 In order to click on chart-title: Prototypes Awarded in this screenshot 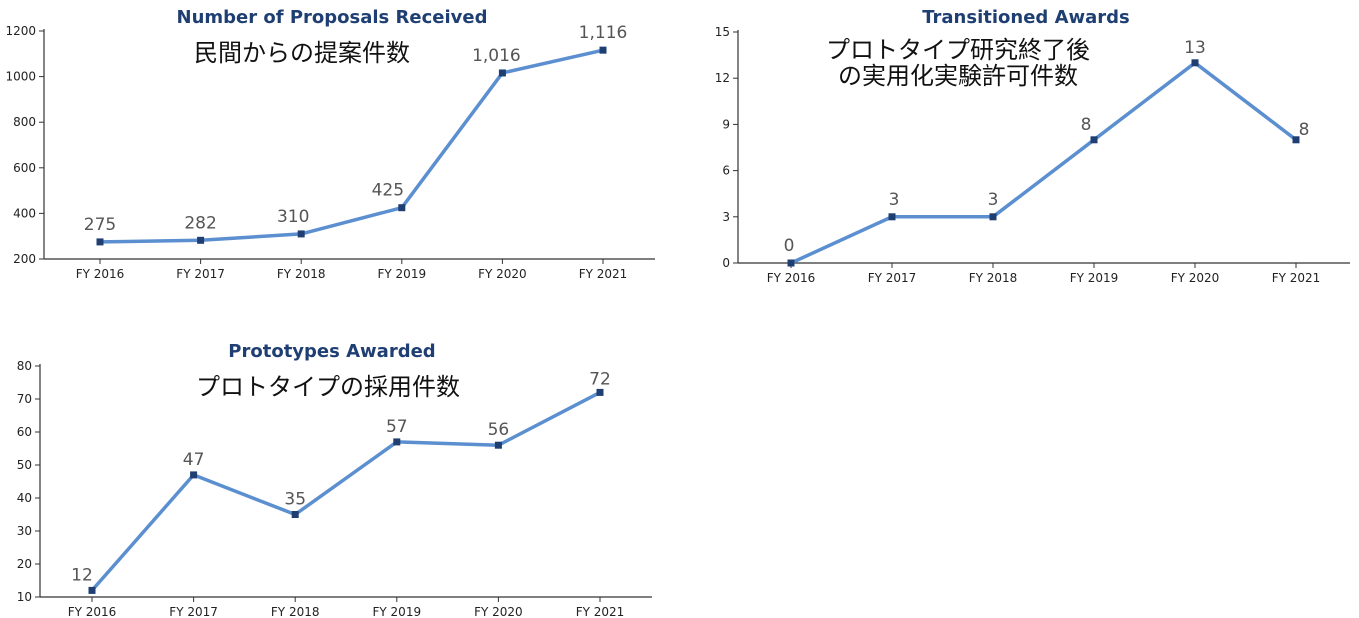, I will do `click(331, 351)`.